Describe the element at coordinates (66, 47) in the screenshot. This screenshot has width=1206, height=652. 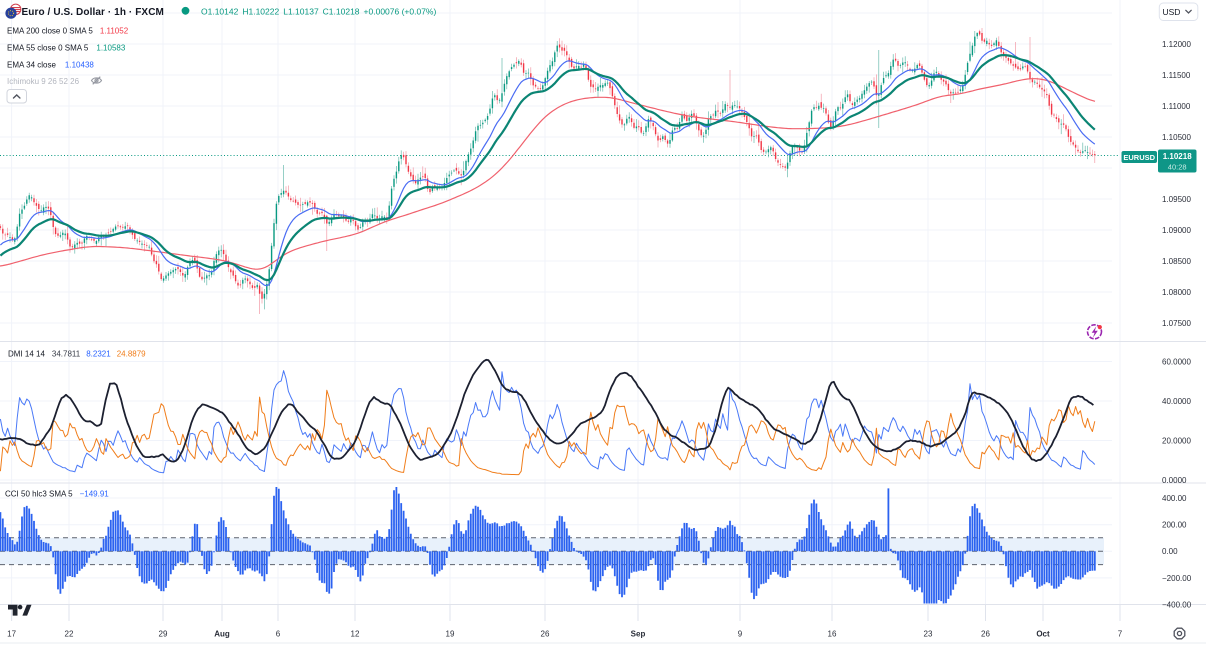
I see `svg-text:EMA 55 close 0 SMA 51.10583: EMA 55 close 0 SMA 5 1.10583` at that location.